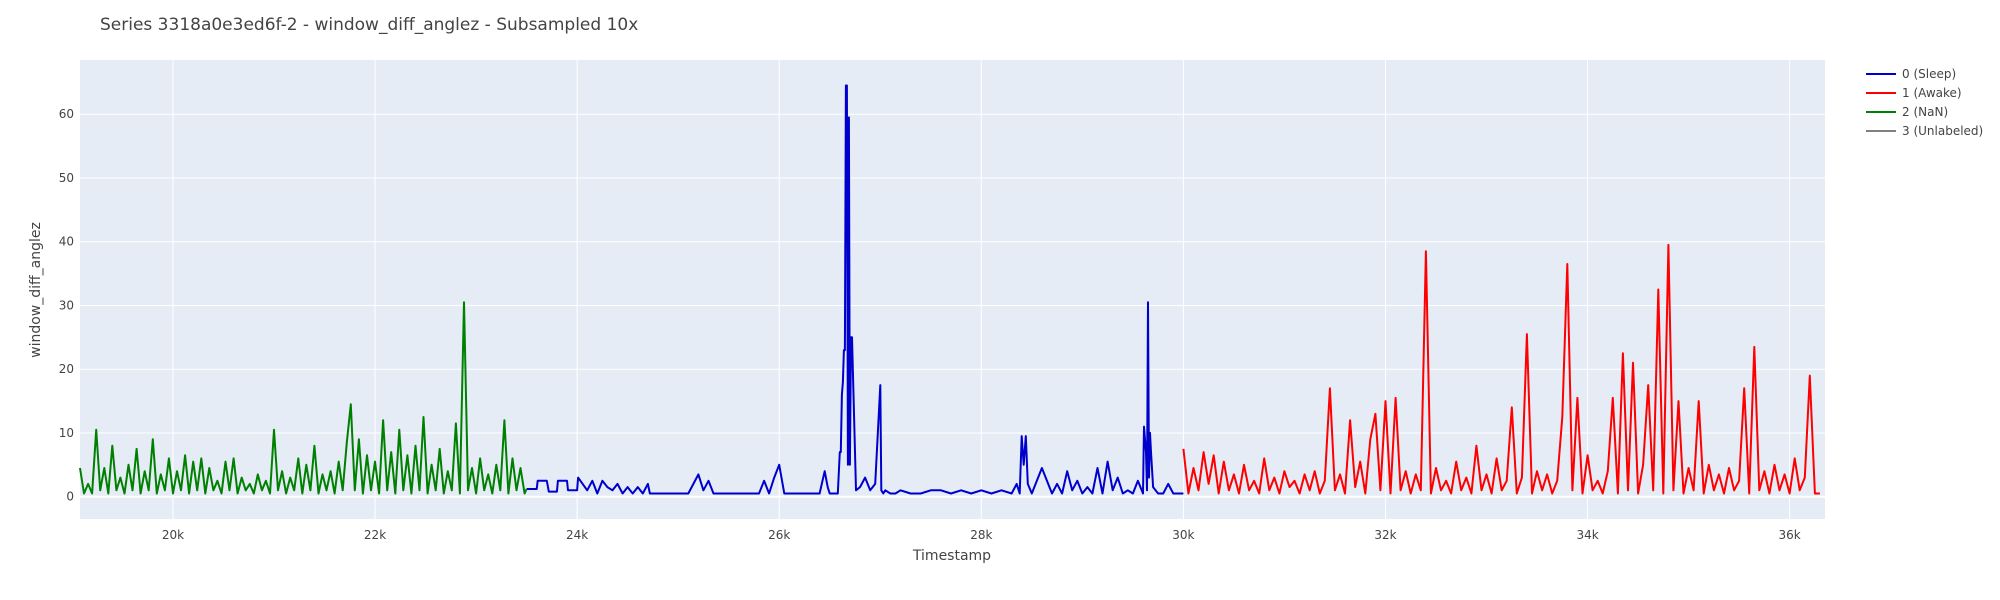 The image size is (2000, 600). What do you see at coordinates (66, 433) in the screenshot?
I see `y-tick-label: 10` at bounding box center [66, 433].